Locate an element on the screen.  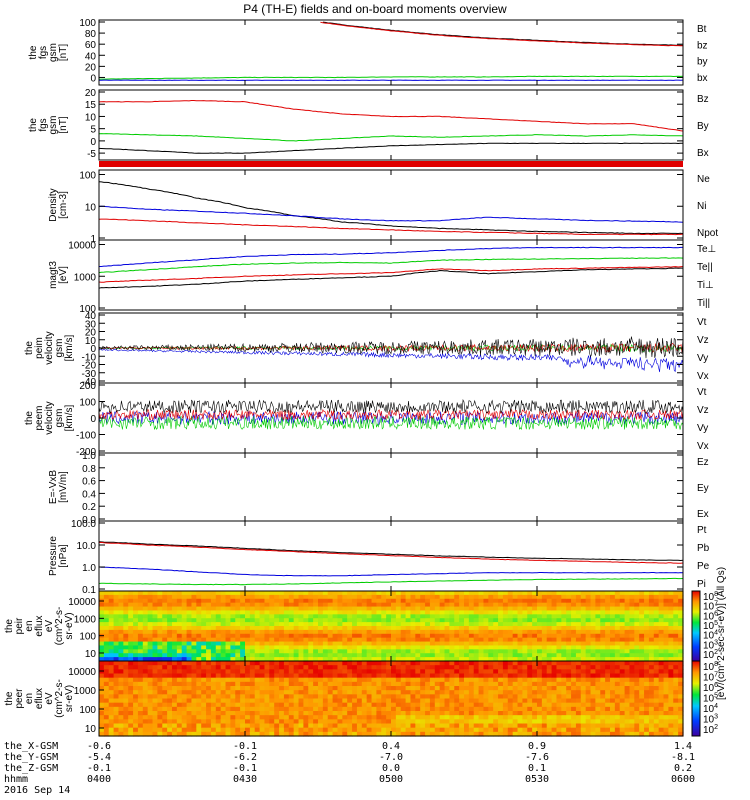
y-axis-label: the is located at coordinates (29, 418).